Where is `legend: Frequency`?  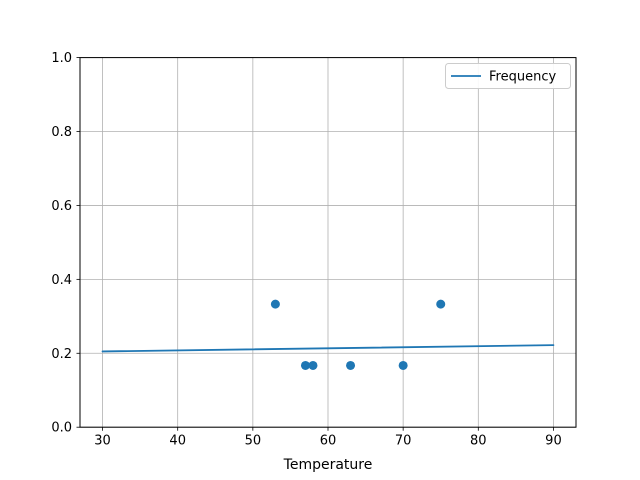 legend: Frequency is located at coordinates (508, 76).